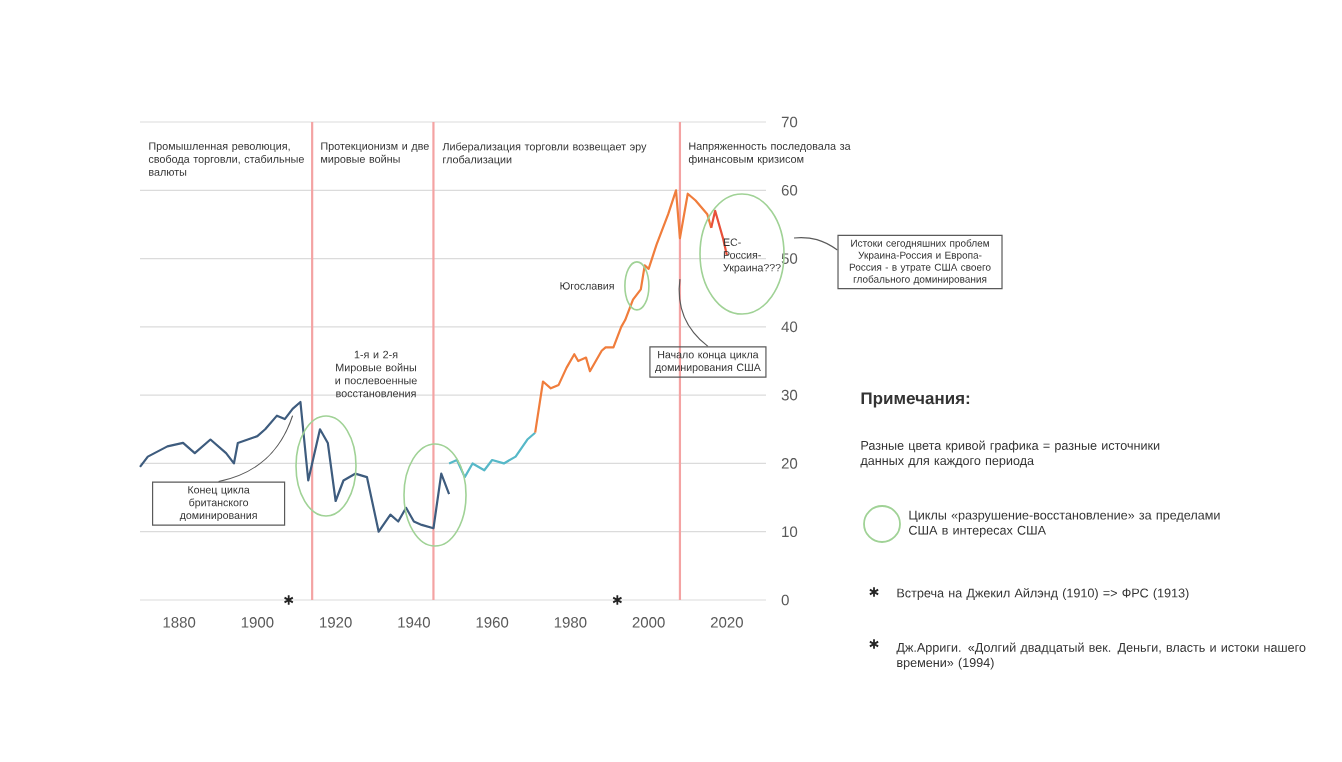 This screenshot has width=1342, height=762. Describe the element at coordinates (915, 400) in the screenshot. I see `text: Примечания:` at that location.